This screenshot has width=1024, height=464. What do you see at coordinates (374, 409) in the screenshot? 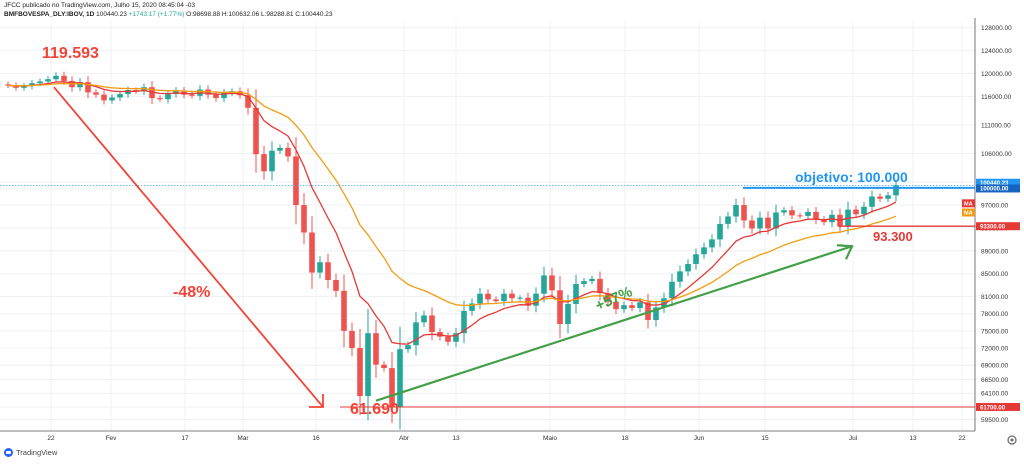
I see `low-value-label: 61.690` at bounding box center [374, 409].